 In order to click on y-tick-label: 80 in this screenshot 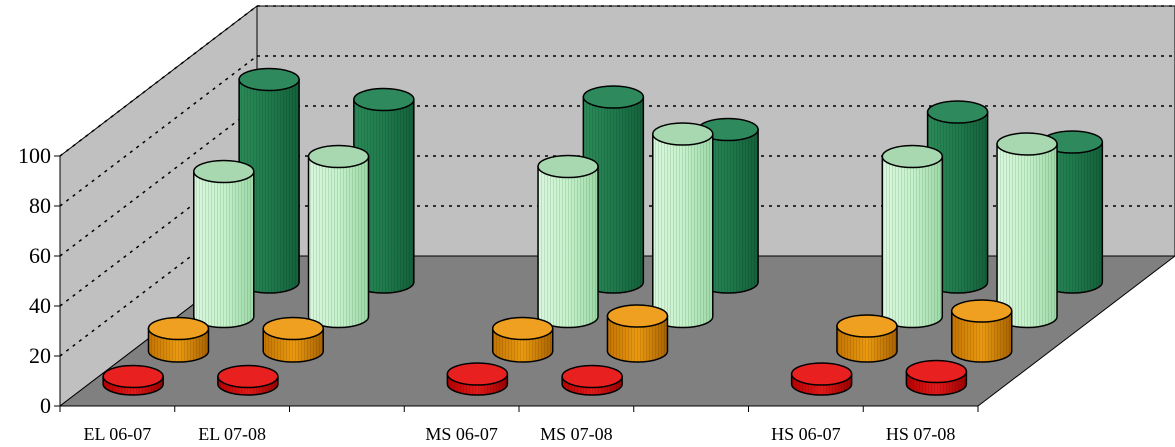, I will do `click(40, 205)`.